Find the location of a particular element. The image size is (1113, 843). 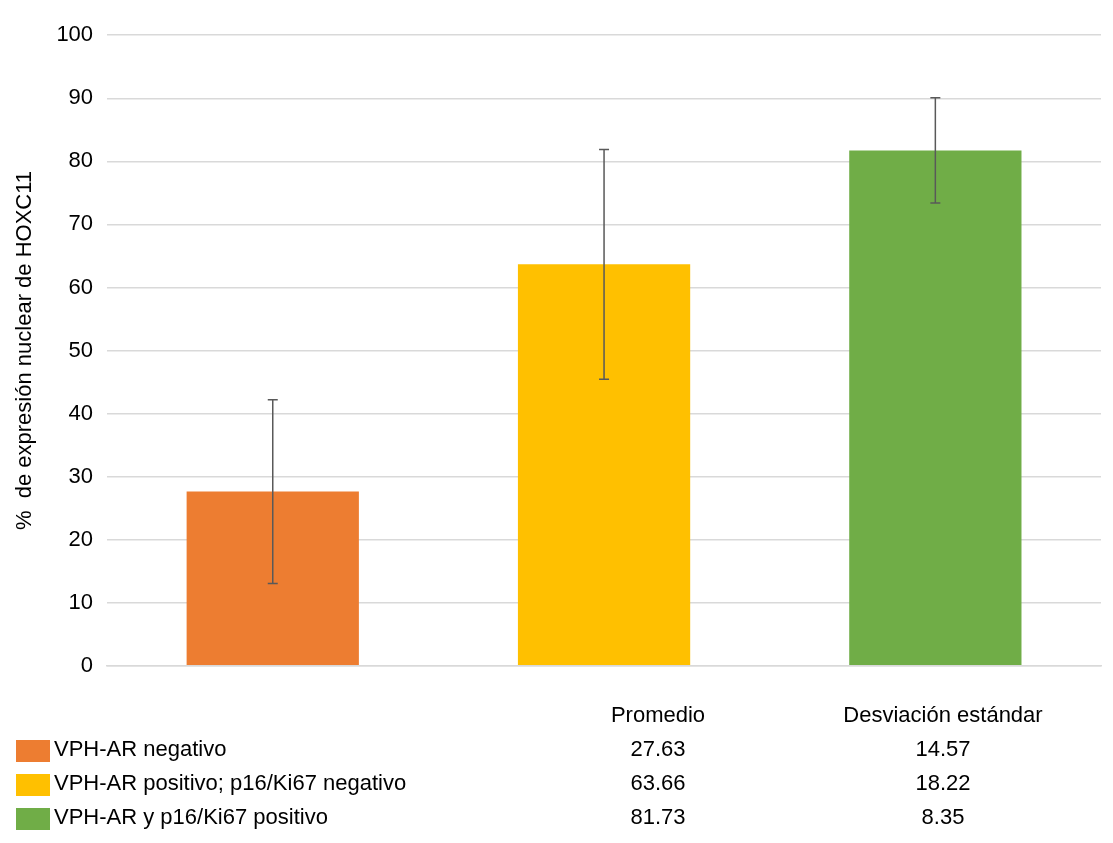

text: 8.35 is located at coordinates (943, 817).